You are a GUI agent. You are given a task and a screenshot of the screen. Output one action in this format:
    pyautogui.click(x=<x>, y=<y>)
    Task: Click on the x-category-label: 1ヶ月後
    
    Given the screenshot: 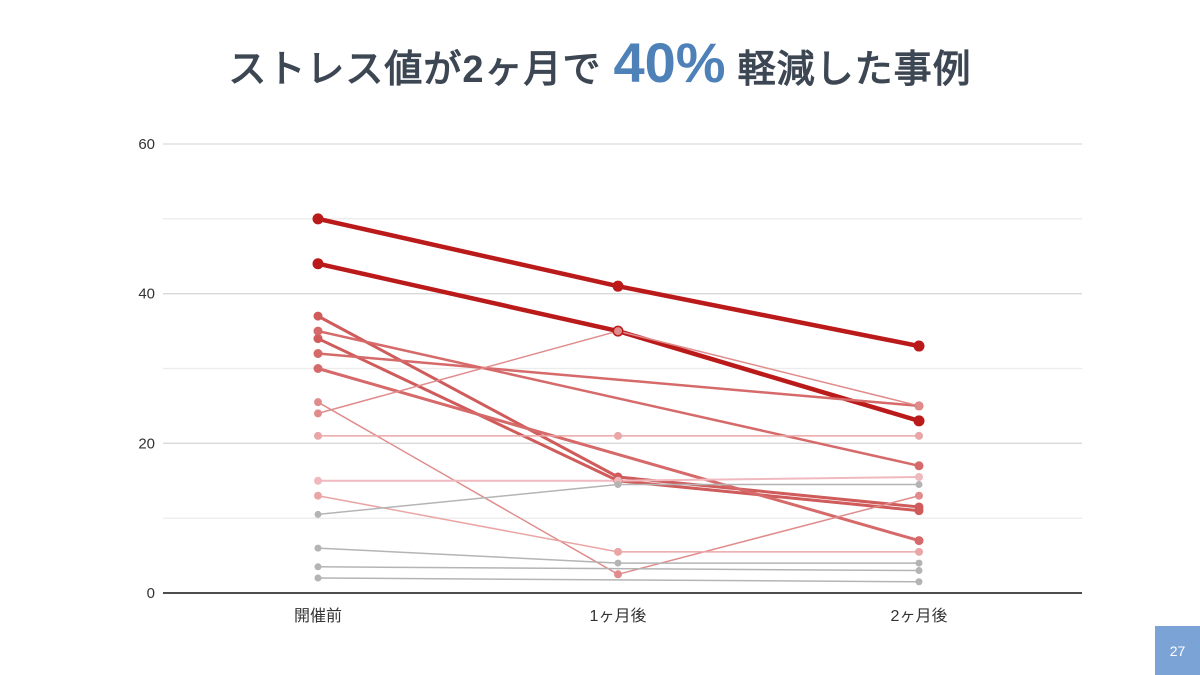 What is the action you would take?
    pyautogui.click(x=618, y=616)
    